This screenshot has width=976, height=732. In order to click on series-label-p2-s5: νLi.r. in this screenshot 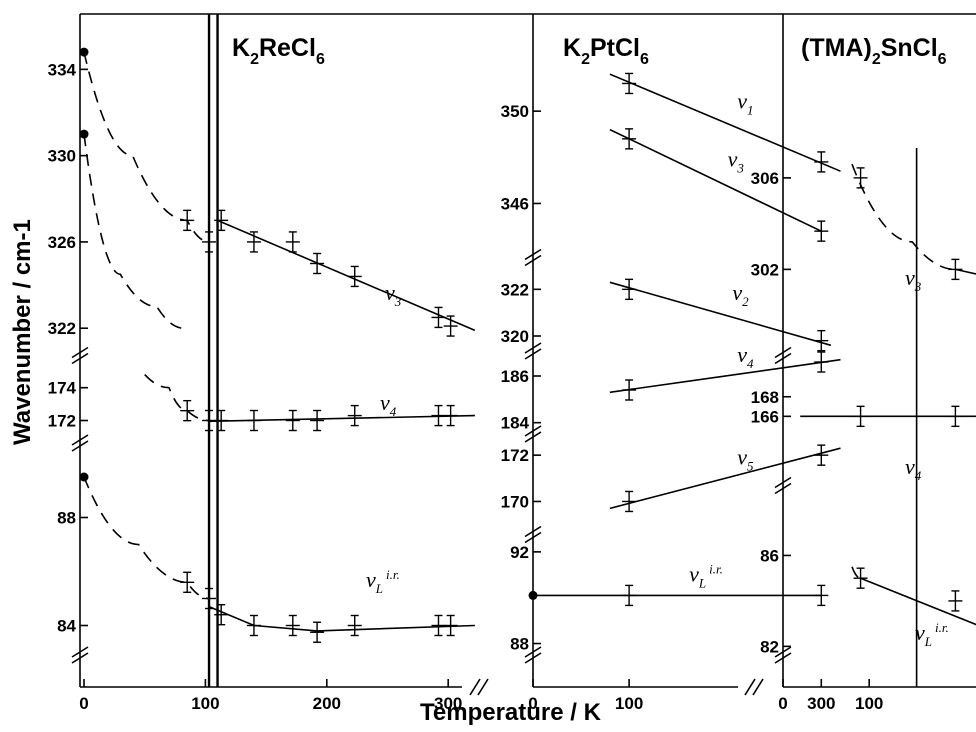, I will do `click(706, 575)`.